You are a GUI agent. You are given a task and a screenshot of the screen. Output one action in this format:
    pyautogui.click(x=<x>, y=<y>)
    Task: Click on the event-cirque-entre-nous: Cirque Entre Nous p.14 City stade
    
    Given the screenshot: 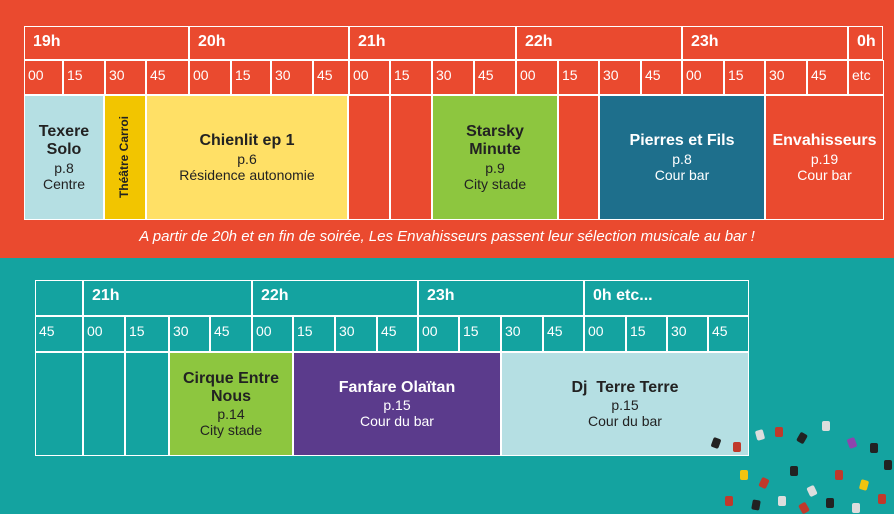 What is the action you would take?
    pyautogui.click(x=231, y=404)
    